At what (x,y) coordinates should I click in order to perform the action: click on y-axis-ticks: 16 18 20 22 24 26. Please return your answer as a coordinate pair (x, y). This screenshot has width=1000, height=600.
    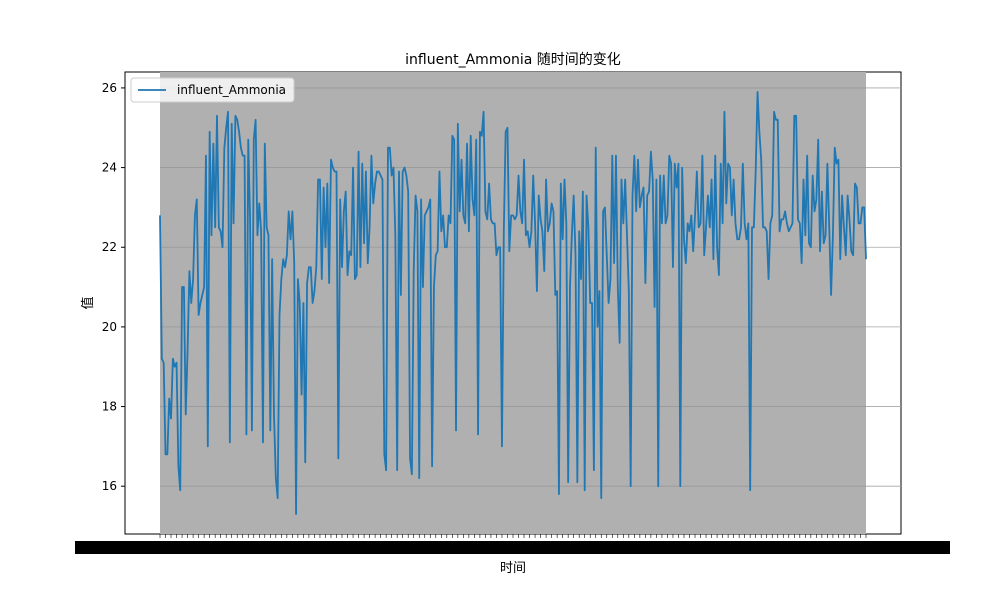
    Looking at the image, I should click on (113, 287).